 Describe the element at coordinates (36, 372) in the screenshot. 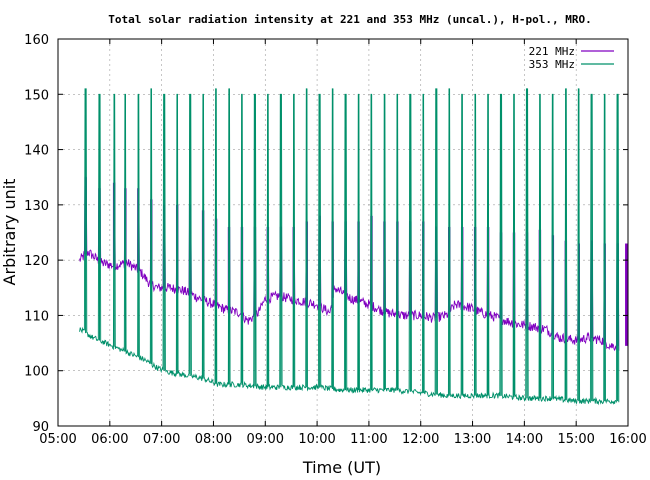

I see `y-tick-label: 100` at that location.